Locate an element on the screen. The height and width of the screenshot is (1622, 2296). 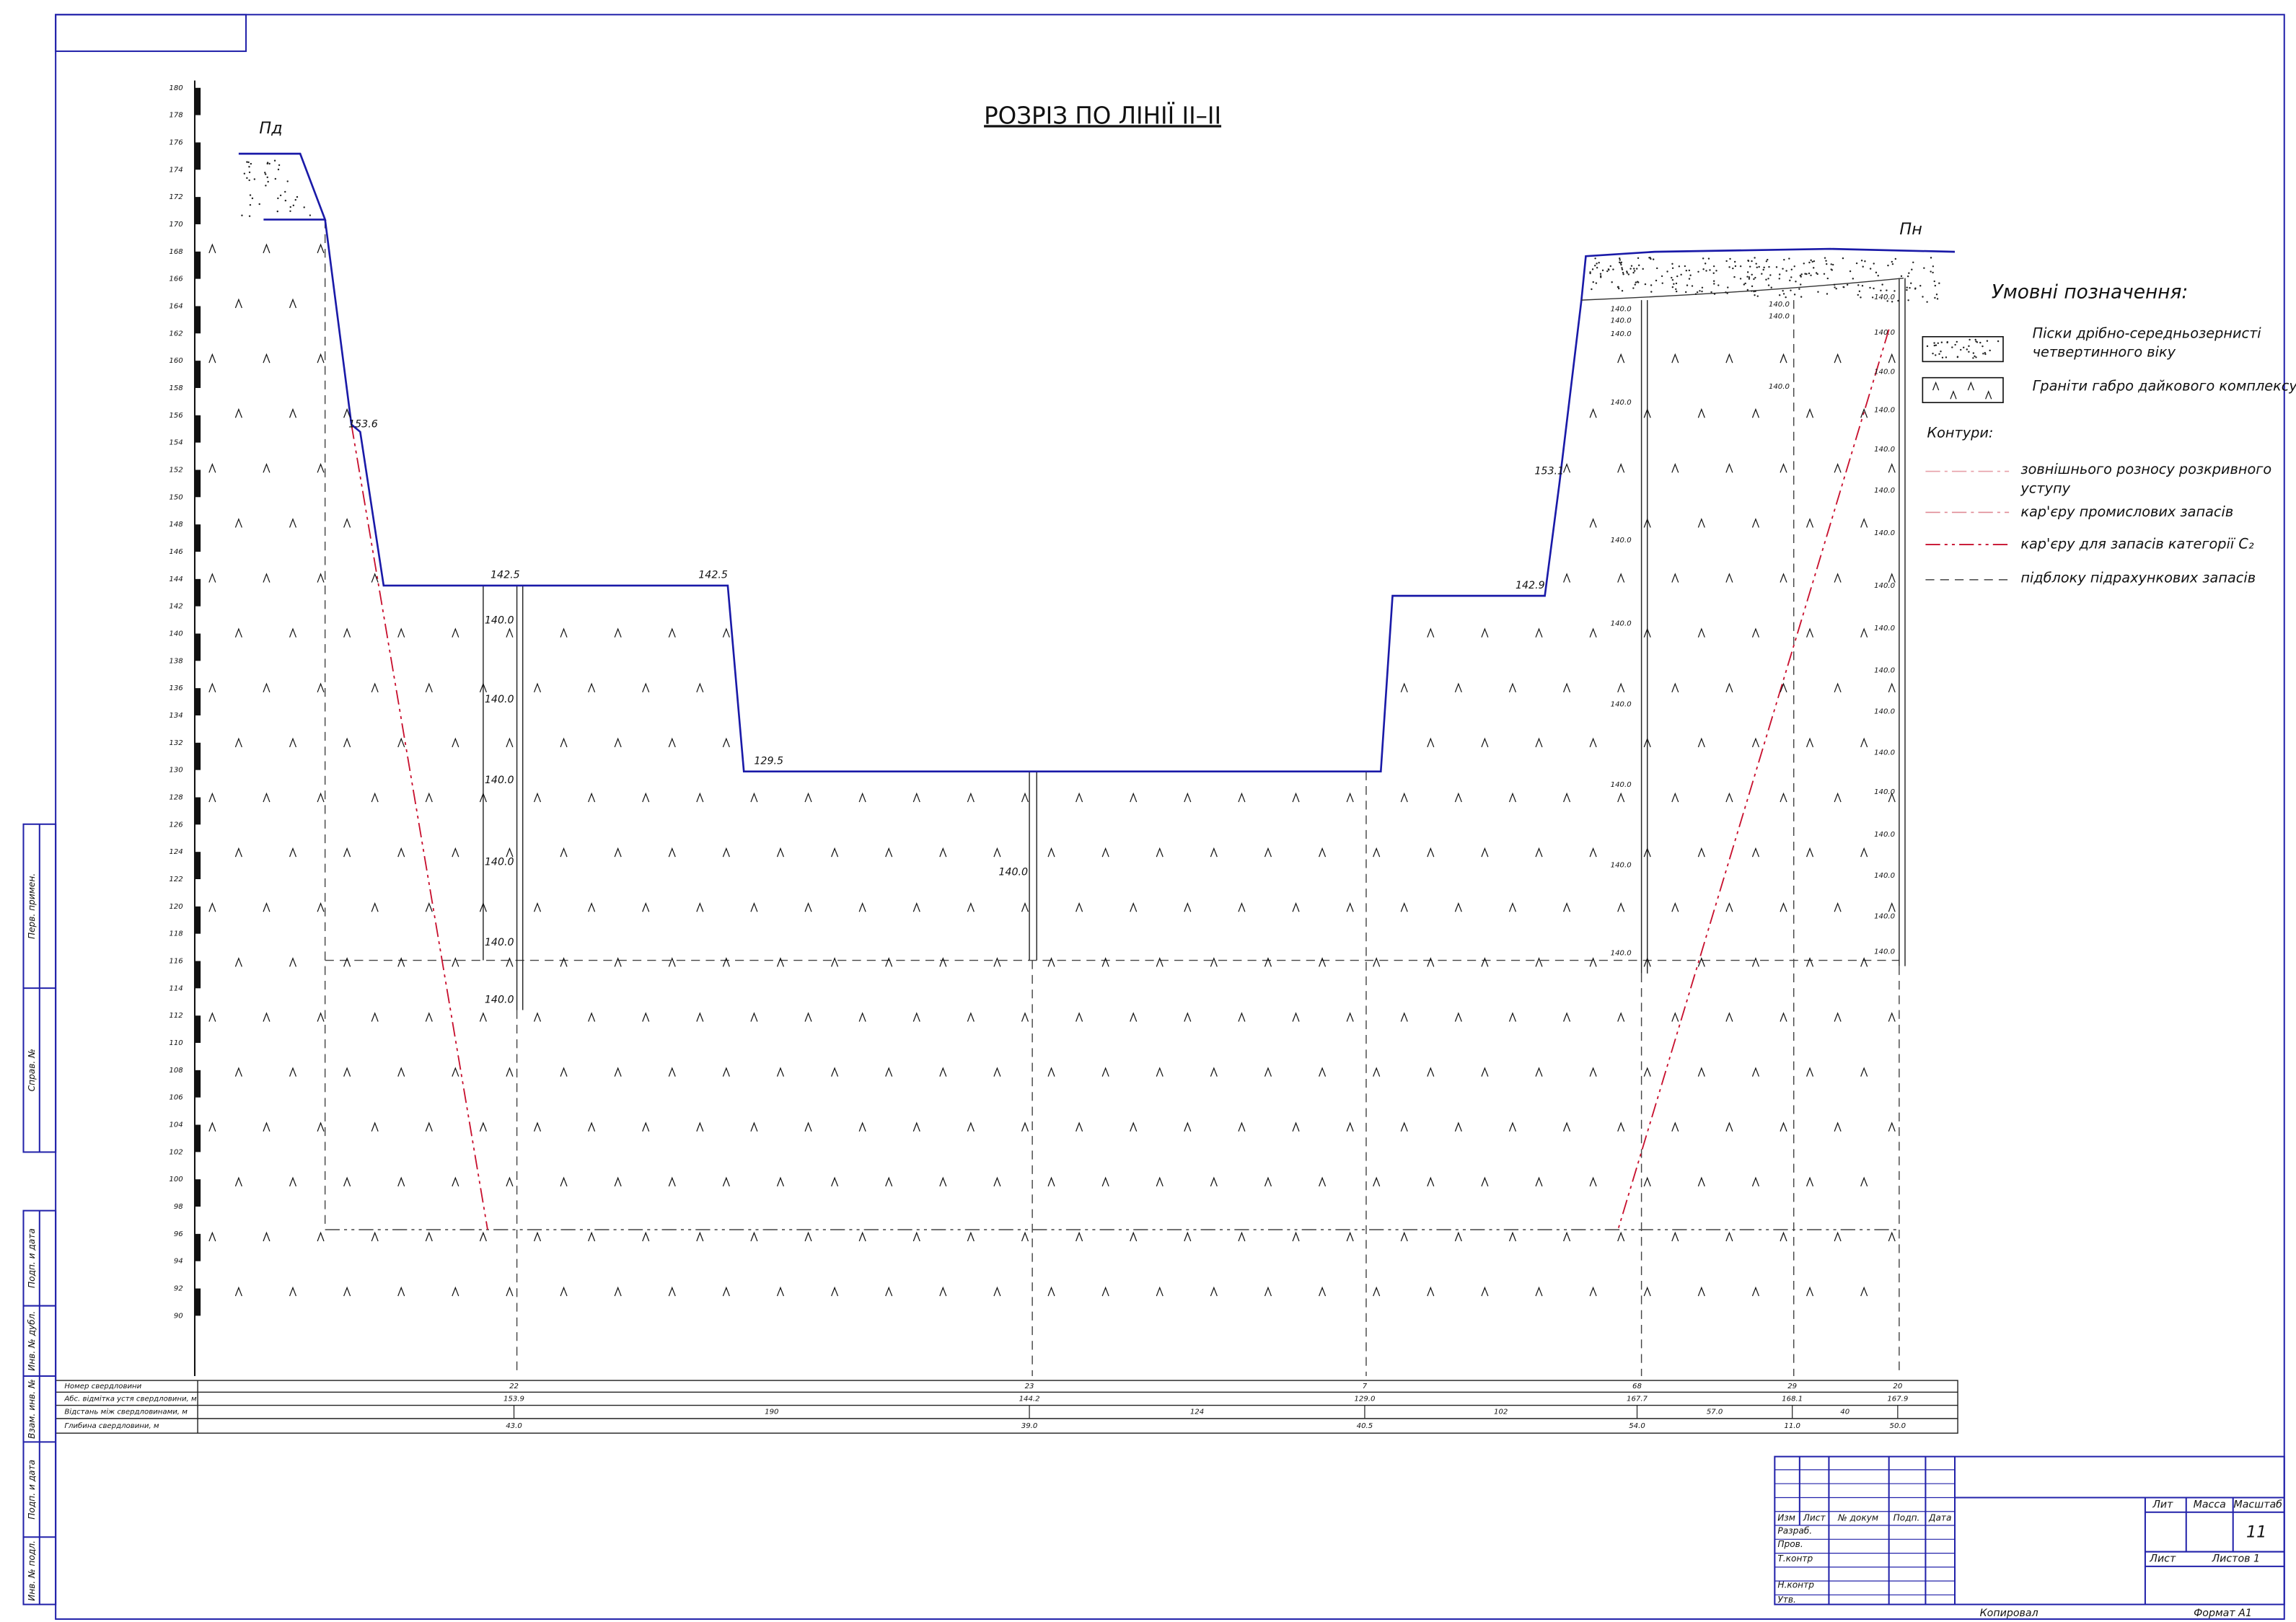
pit-contour-left is located at coordinates (420, 827).